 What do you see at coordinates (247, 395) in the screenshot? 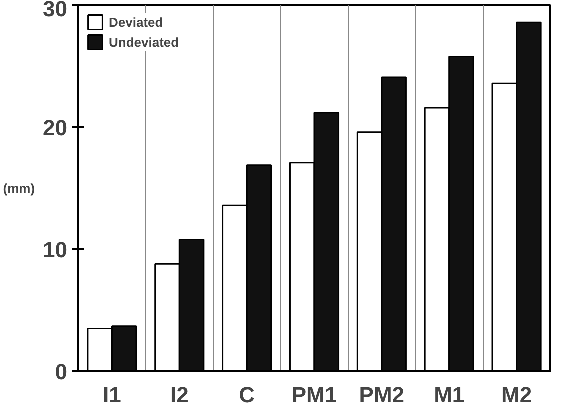
I see `x-tick-label: C` at bounding box center [247, 395].